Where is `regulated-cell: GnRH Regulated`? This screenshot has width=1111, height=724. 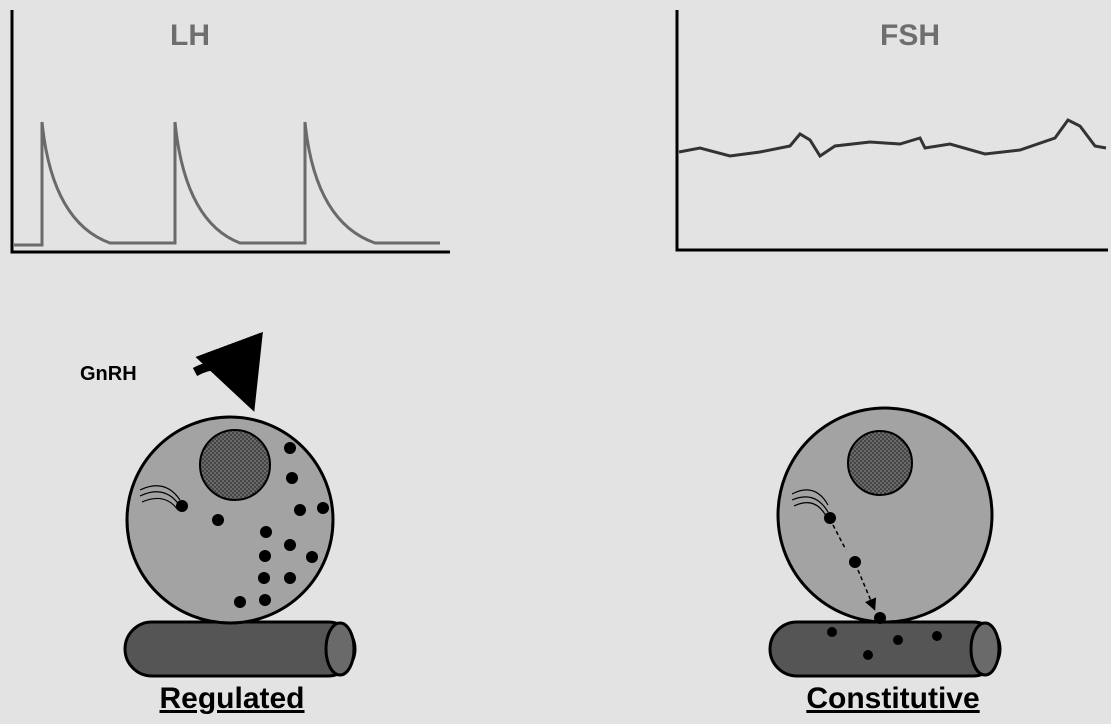
regulated-cell: GnRH Regulated is located at coordinates (218, 523).